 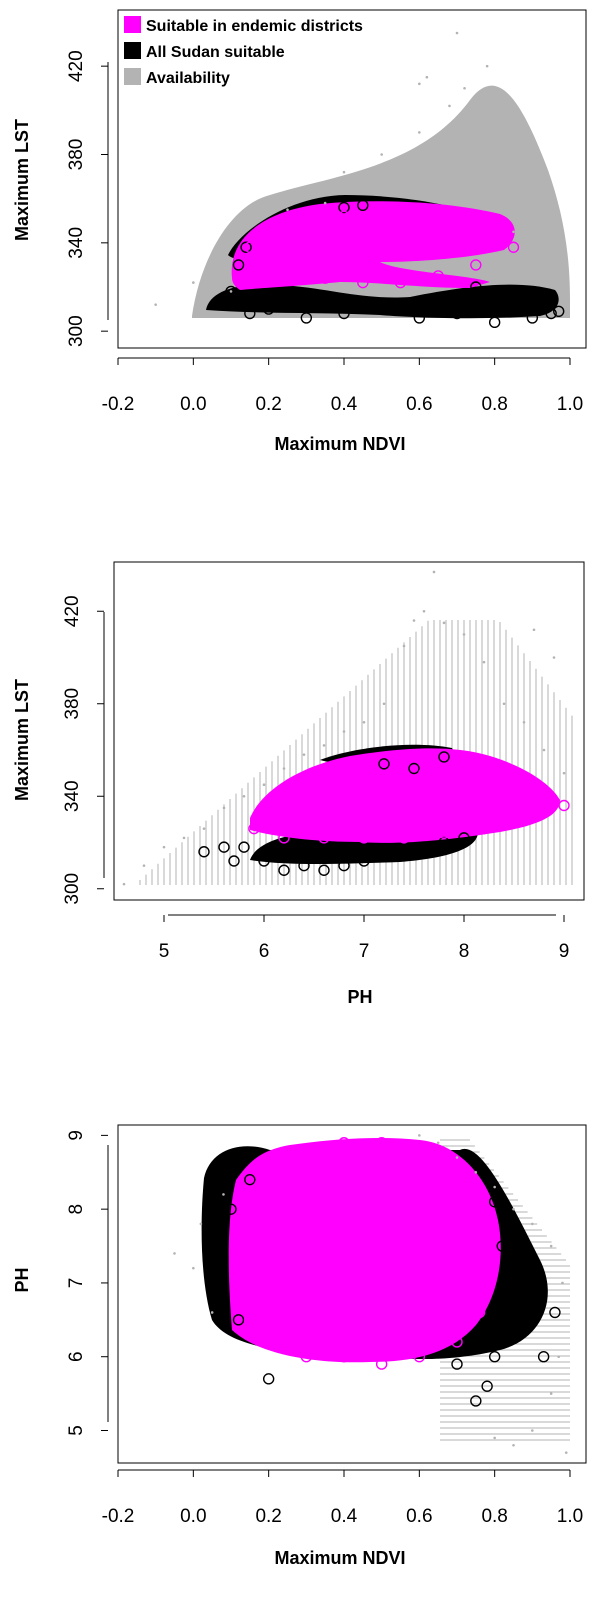 I want to click on y-tick-label: 8, so click(x=76, y=1209).